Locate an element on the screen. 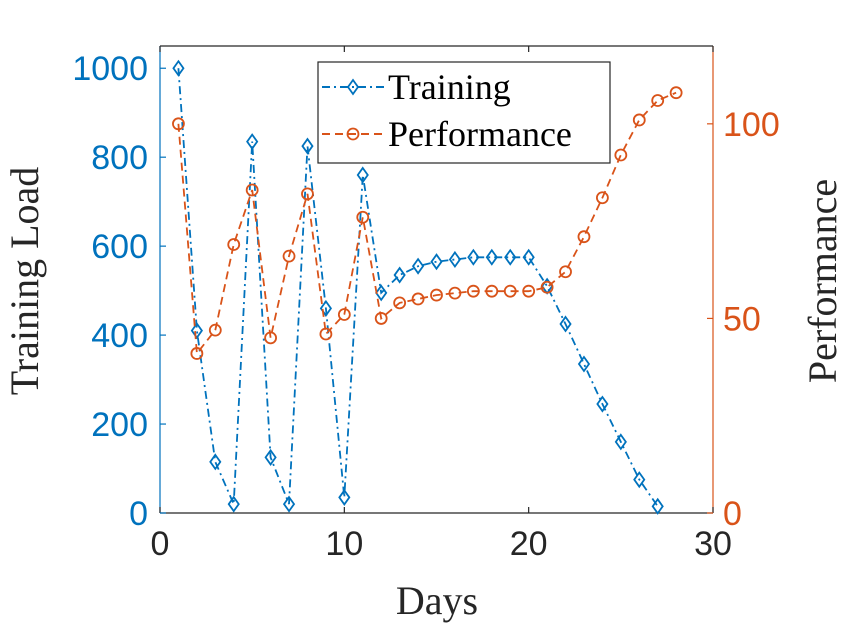  x-tick-label: 0 is located at coordinates (160, 544).